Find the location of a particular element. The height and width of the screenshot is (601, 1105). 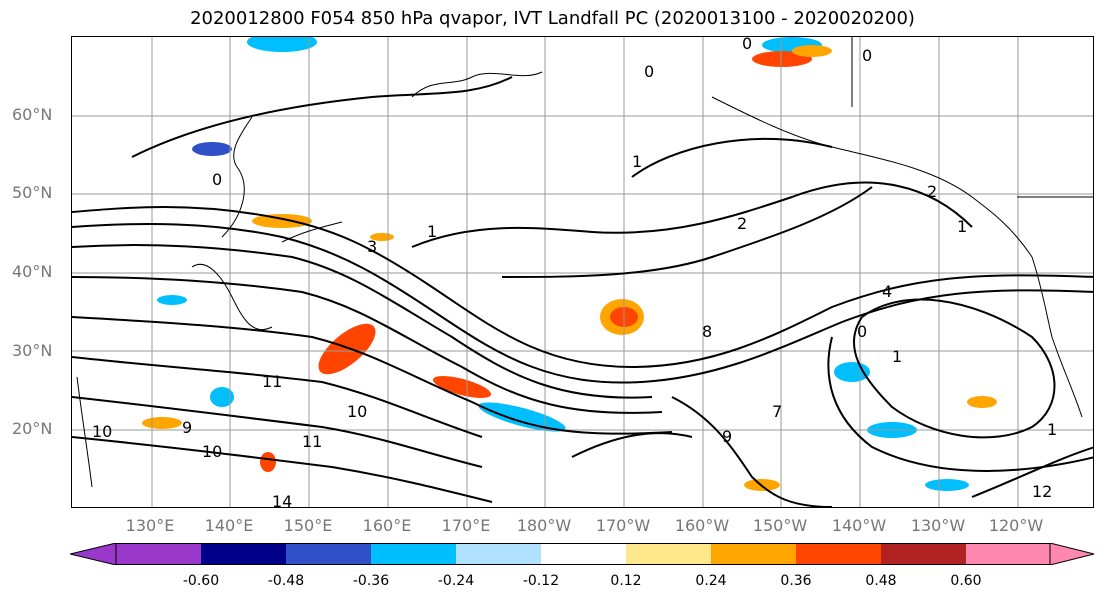

lat-label: 30°N is located at coordinates (32, 350).